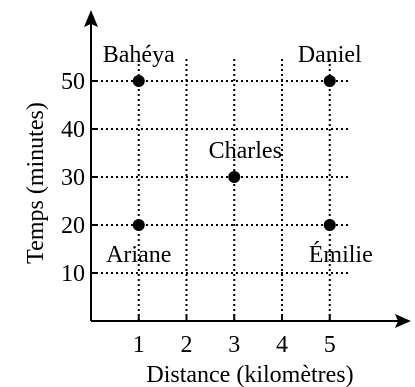 Image resolution: width=415 pixels, height=387 pixels. What do you see at coordinates (341, 255) in the screenshot?
I see `point-label: Émilie` at bounding box center [341, 255].